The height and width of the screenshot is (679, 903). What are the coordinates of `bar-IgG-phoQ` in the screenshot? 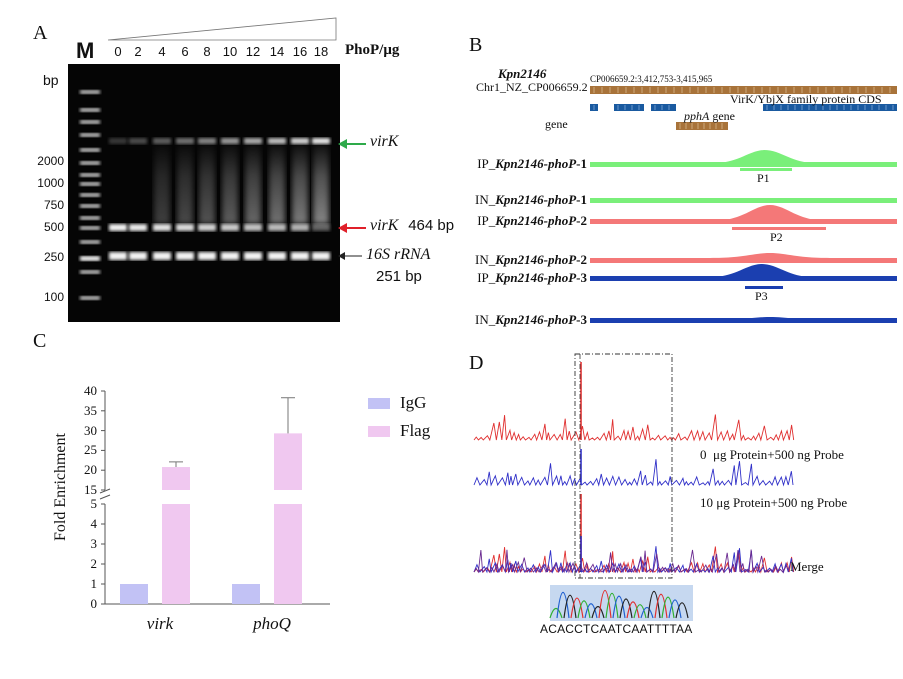 It's located at (246, 594).